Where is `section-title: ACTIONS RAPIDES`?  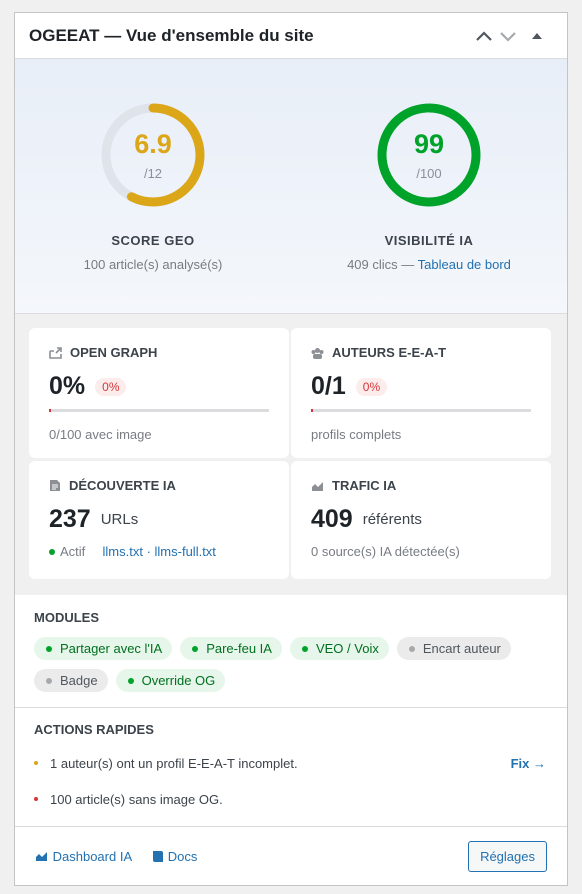 section-title: ACTIONS RAPIDES is located at coordinates (94, 729).